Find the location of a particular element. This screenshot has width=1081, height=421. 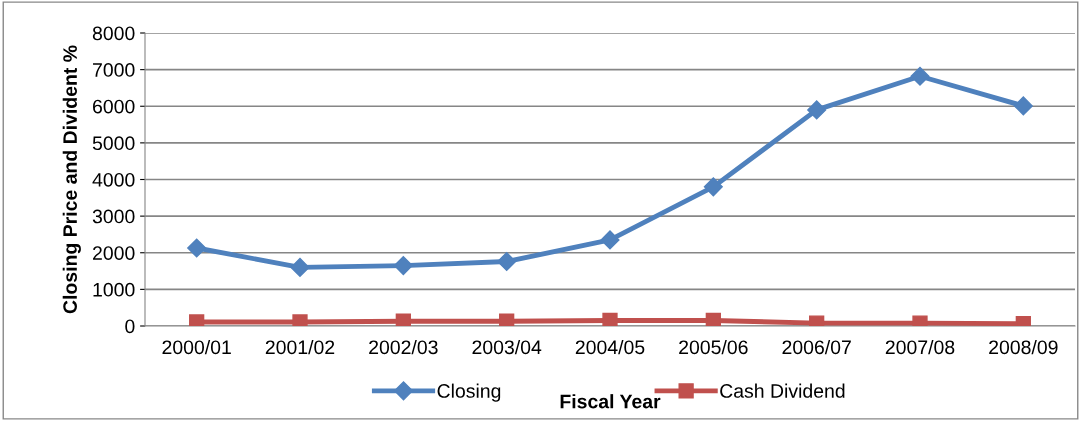

legend-label: Cash Dividend is located at coordinates (782, 390).